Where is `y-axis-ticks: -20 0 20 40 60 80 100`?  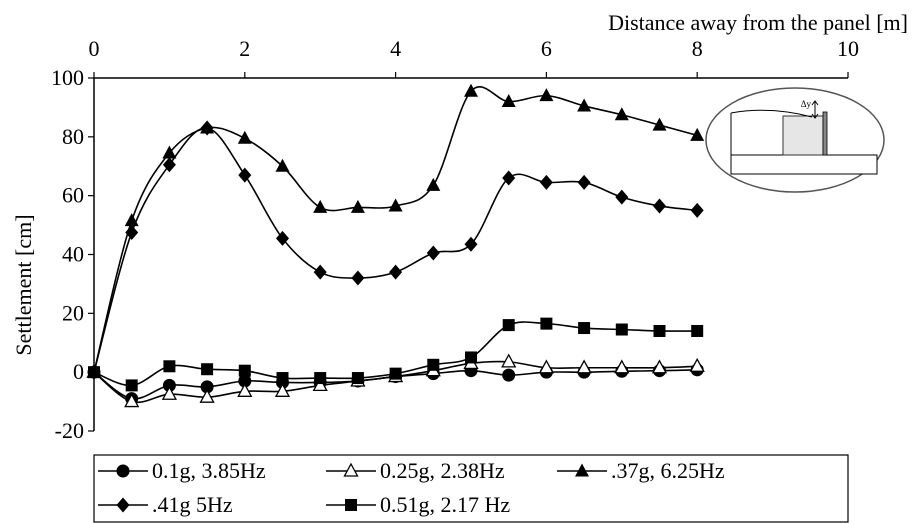
y-axis-ticks: -20 0 20 40 60 80 100 is located at coordinates (72, 254).